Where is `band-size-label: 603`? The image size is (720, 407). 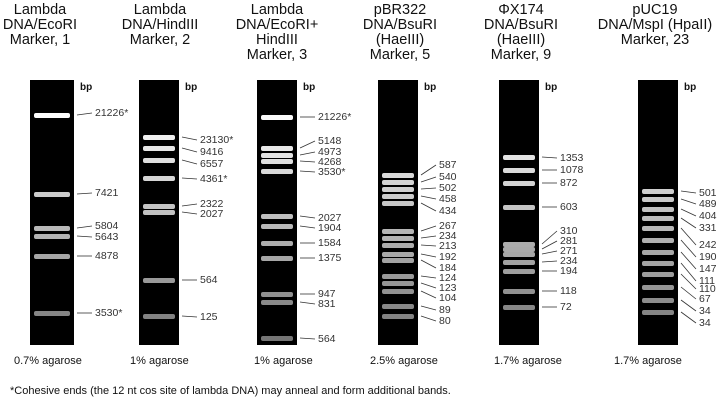
band-size-label: 603 is located at coordinates (569, 207).